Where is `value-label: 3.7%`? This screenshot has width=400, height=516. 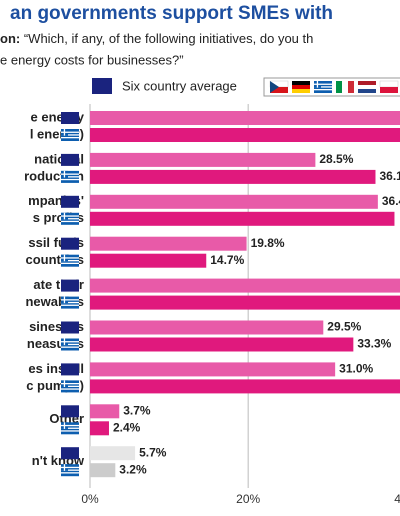
value-label: 3.7% is located at coordinates (137, 410).